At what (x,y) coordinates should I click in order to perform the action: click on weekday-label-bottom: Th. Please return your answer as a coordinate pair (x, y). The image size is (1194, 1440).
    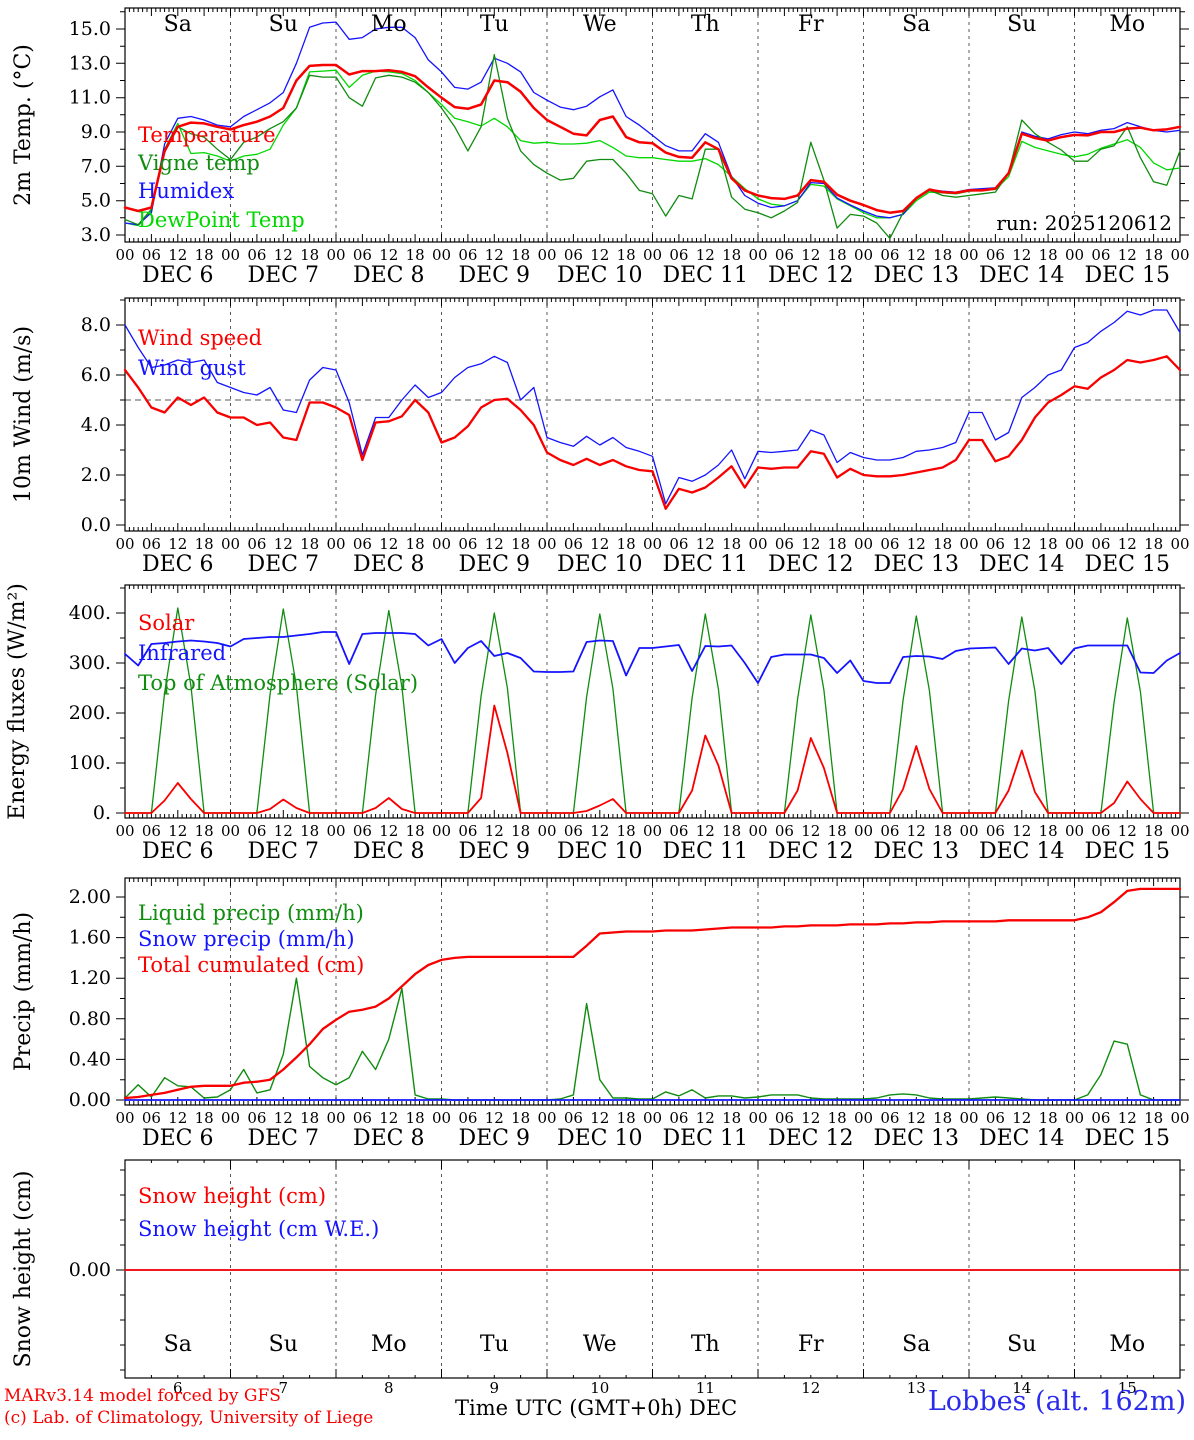
    Looking at the image, I should click on (705, 1344).